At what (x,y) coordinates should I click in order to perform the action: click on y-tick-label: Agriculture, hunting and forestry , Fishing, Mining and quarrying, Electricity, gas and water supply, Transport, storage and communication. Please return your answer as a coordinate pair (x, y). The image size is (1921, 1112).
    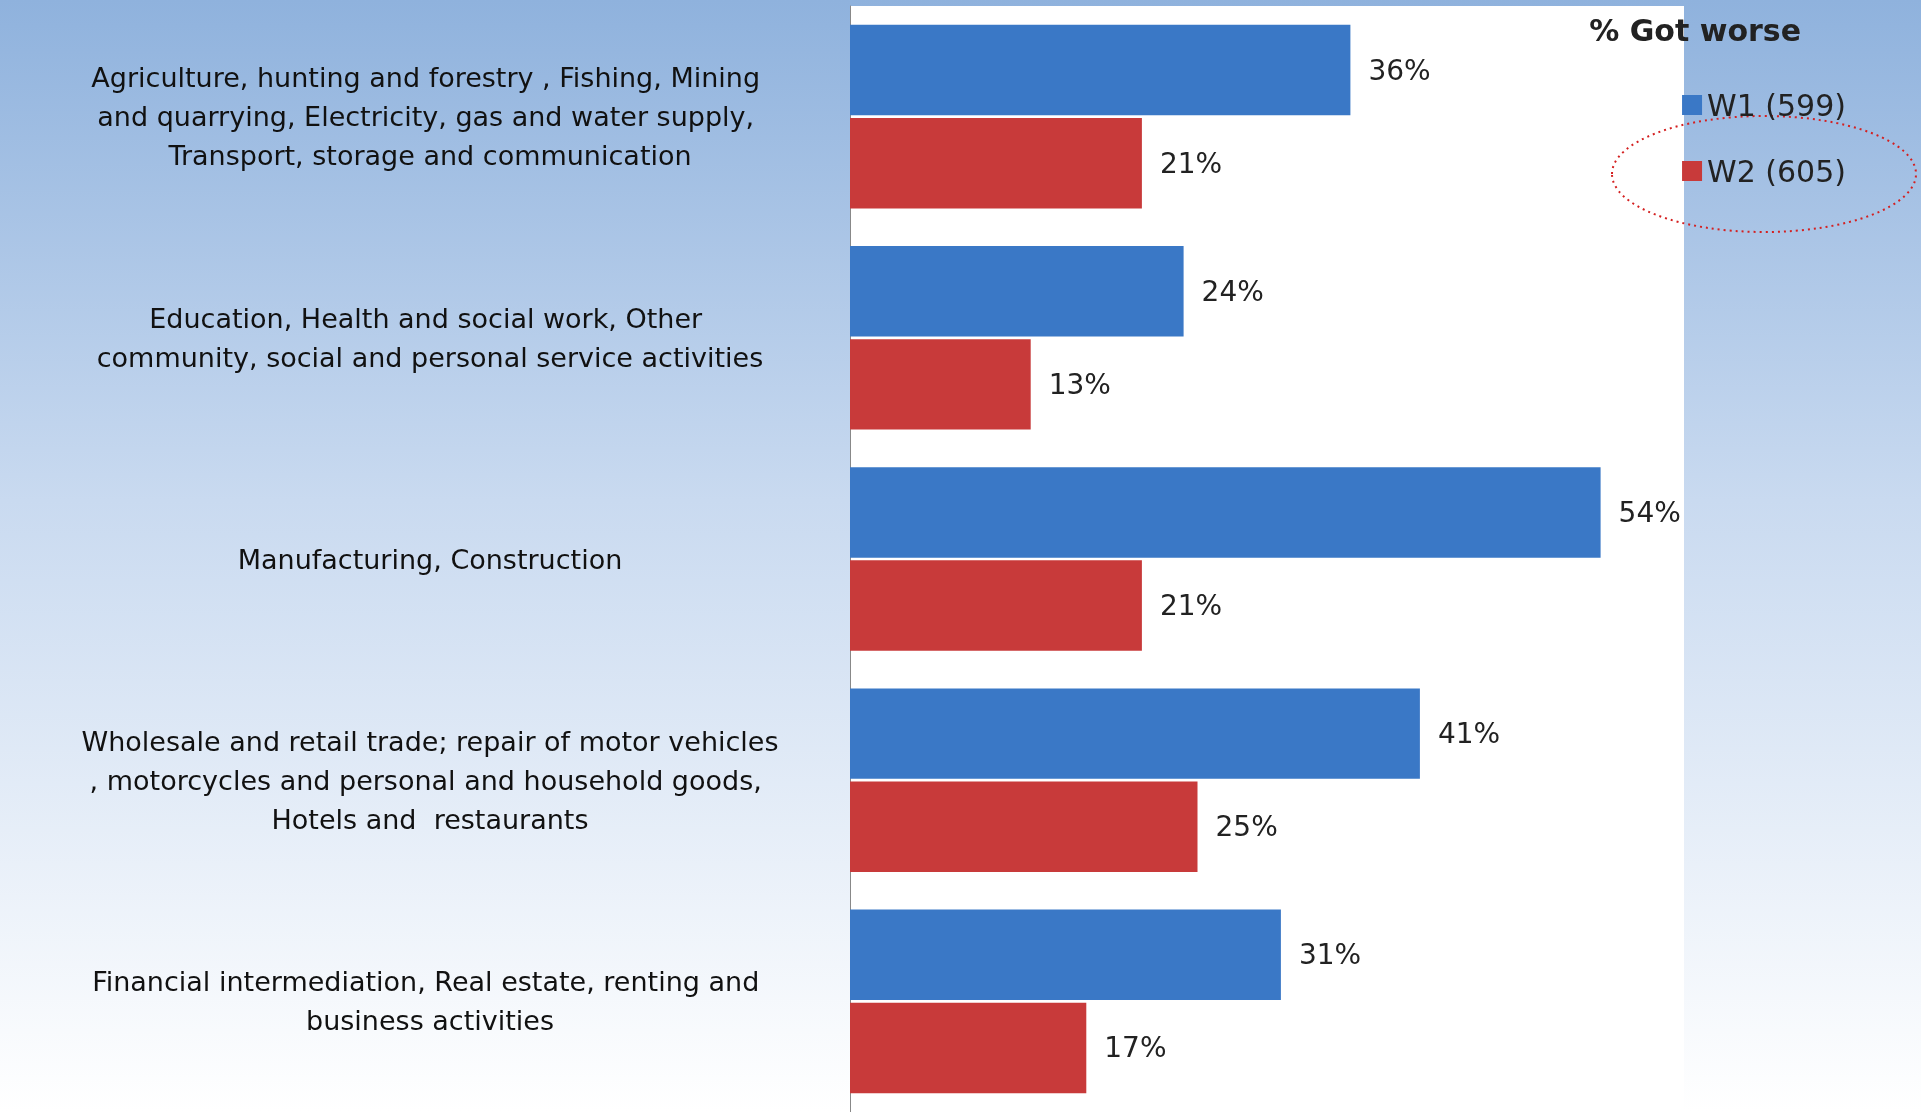
    Looking at the image, I should click on (430, 117).